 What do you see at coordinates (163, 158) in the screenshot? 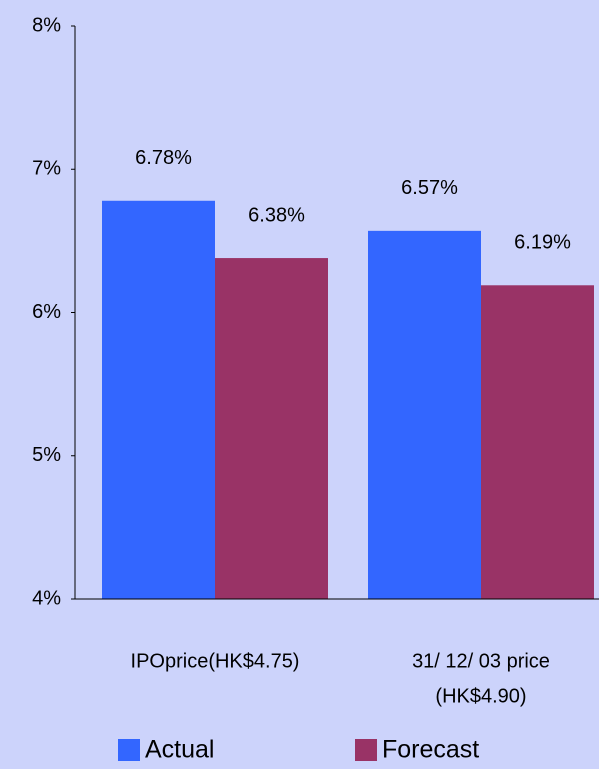
I see `value-label: 6.78%` at bounding box center [163, 158].